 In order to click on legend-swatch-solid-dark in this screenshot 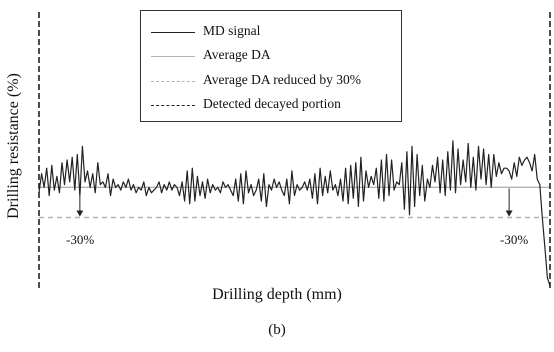, I will do `click(173, 32)`.